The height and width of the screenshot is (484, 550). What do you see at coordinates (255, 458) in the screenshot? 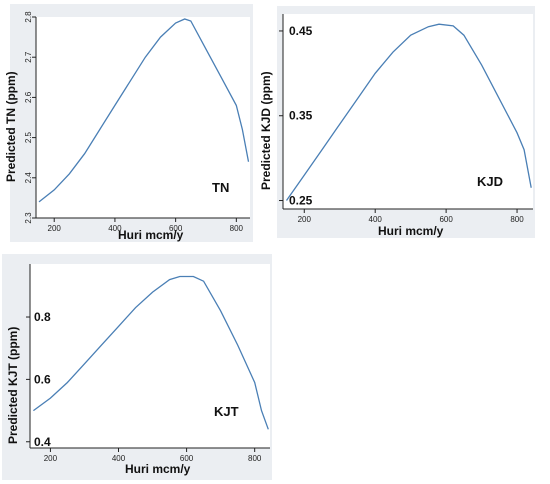
I see `x-tick-label-kjt: 800` at bounding box center [255, 458].